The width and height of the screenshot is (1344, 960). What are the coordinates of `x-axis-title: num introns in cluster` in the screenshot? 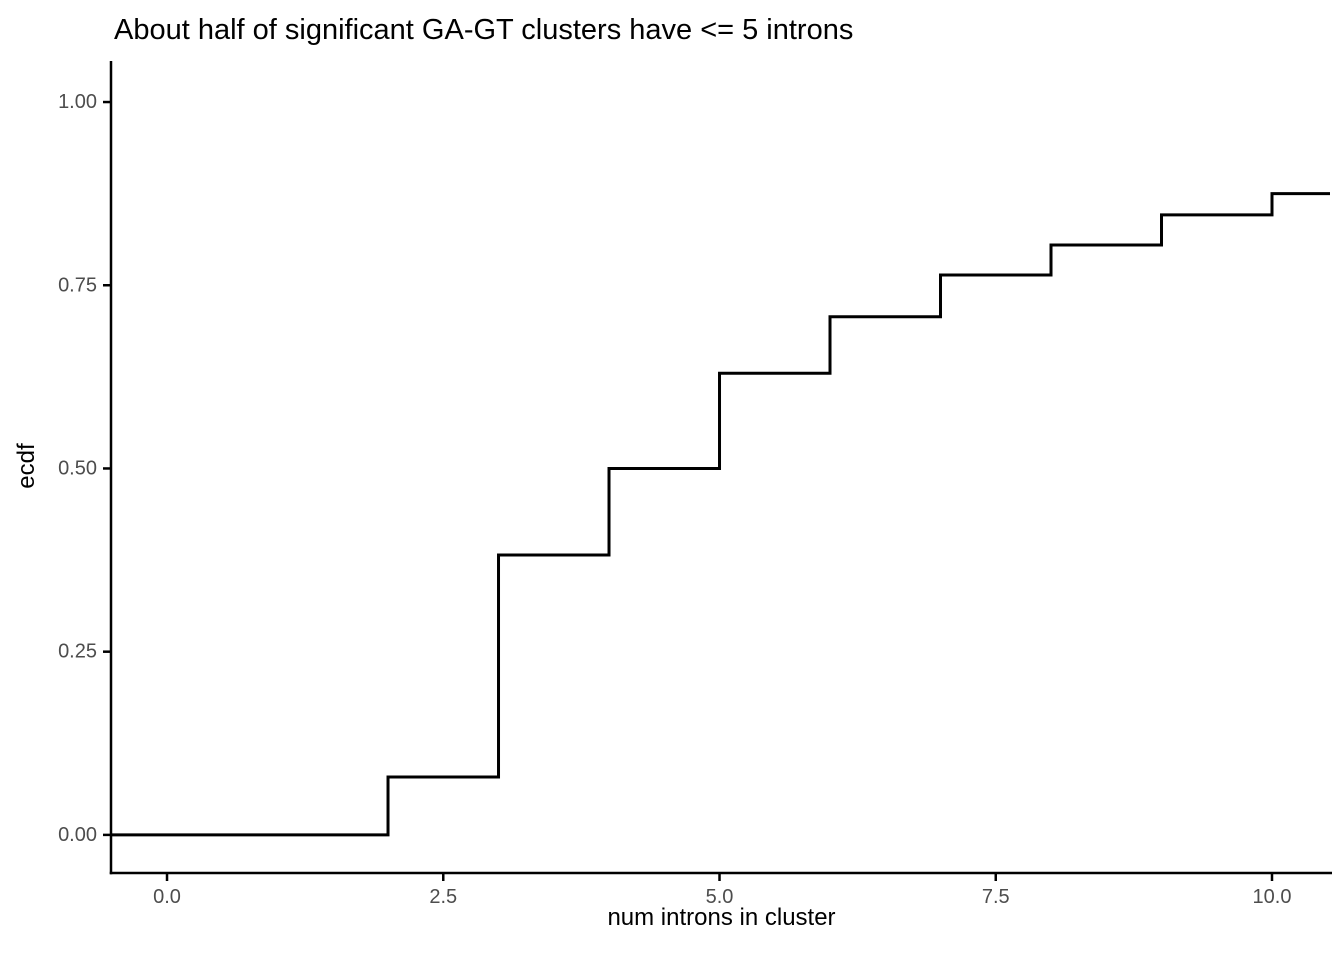 It's located at (721, 917).